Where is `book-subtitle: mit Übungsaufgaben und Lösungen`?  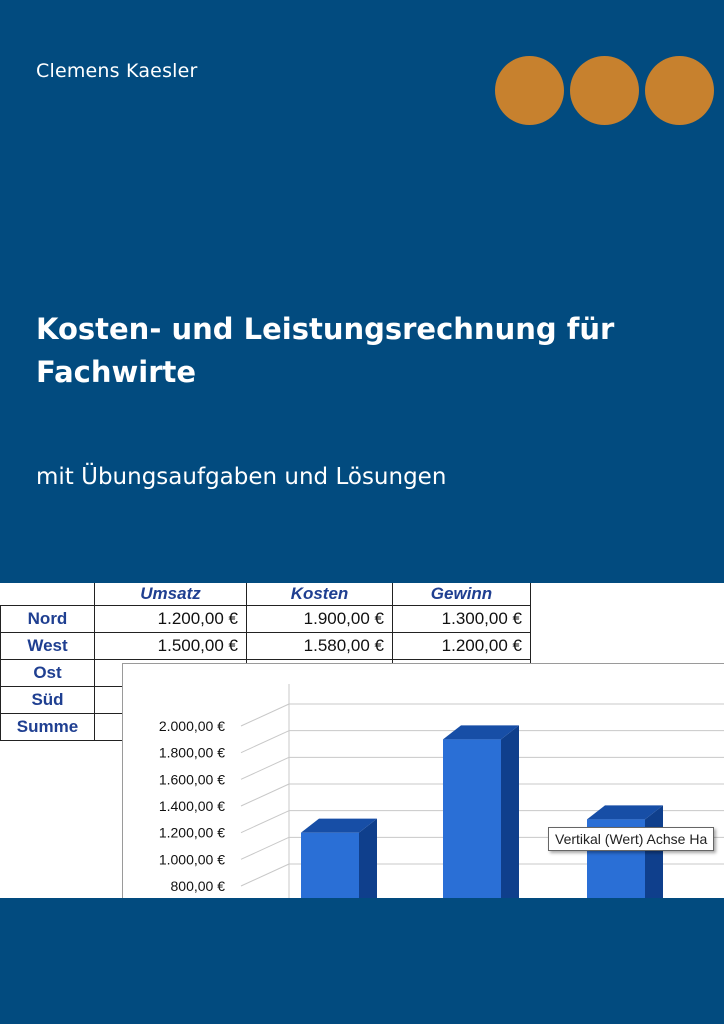 book-subtitle: mit Übungsaufgaben und Lösungen is located at coordinates (241, 477).